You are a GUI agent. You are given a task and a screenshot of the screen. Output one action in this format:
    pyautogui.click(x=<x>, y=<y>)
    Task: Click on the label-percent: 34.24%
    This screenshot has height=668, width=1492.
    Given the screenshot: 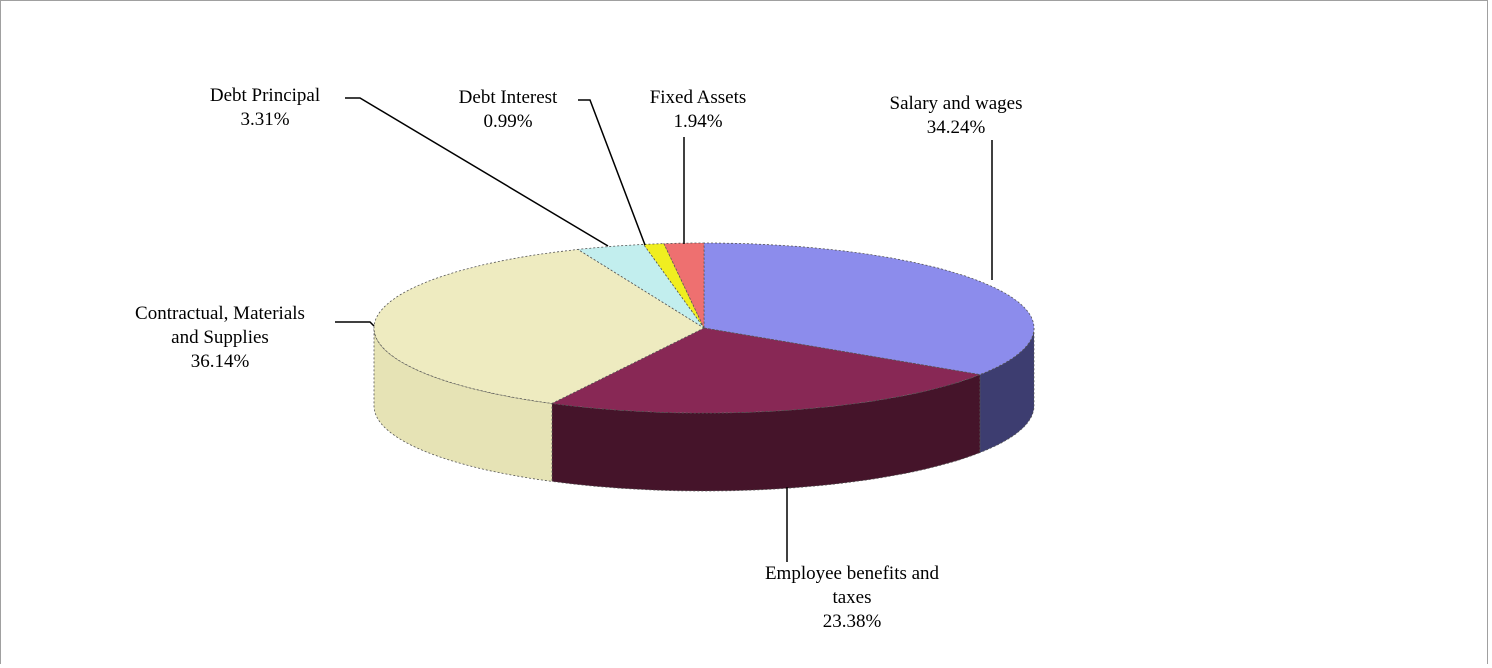 What is the action you would take?
    pyautogui.click(x=956, y=127)
    